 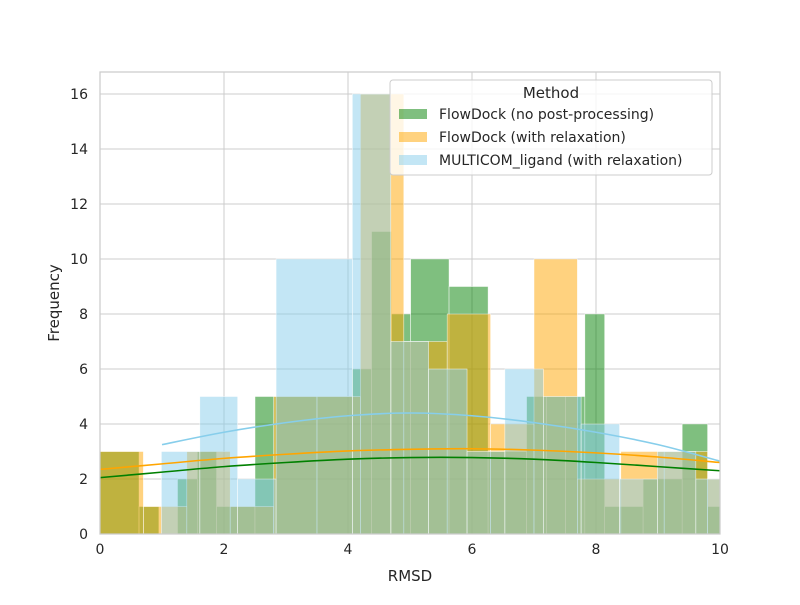 I want to click on legend-swatch-flowdock-relaxation, so click(x=413, y=137).